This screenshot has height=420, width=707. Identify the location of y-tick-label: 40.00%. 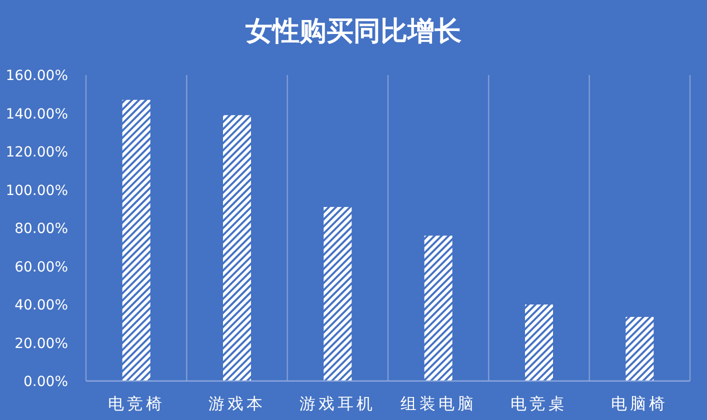
(41, 306).